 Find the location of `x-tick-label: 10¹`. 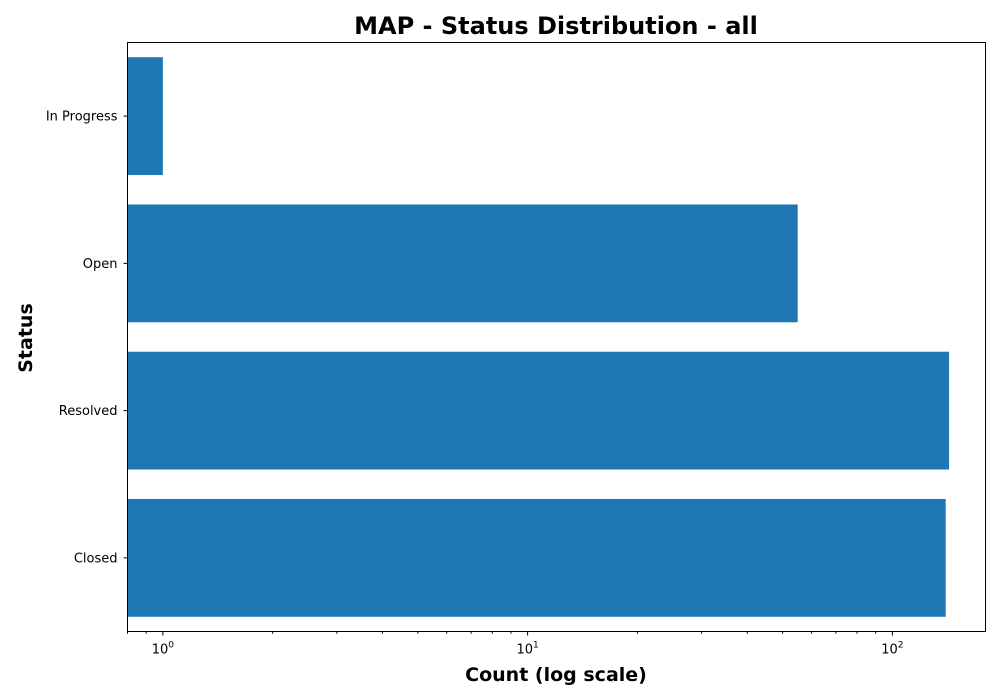

x-tick-label: 10¹ is located at coordinates (527, 649).